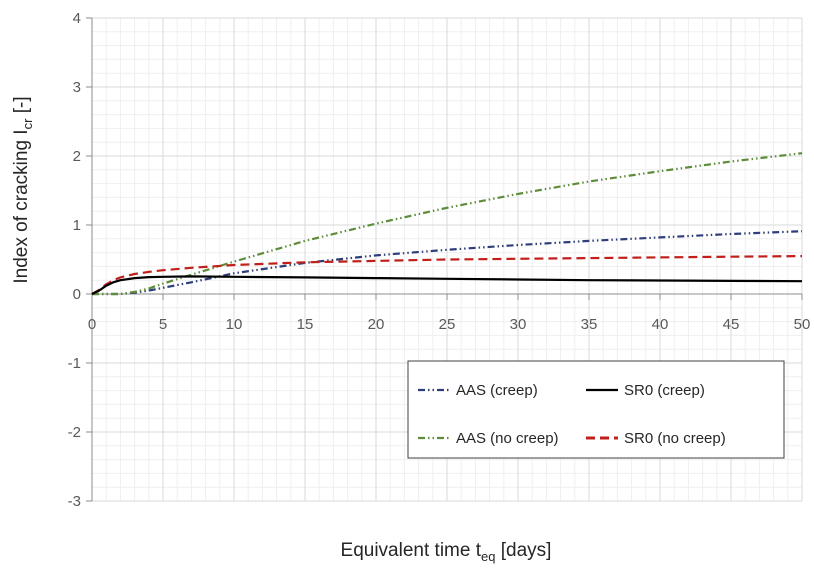  I want to click on y-tick-label: -2, so click(74, 432).